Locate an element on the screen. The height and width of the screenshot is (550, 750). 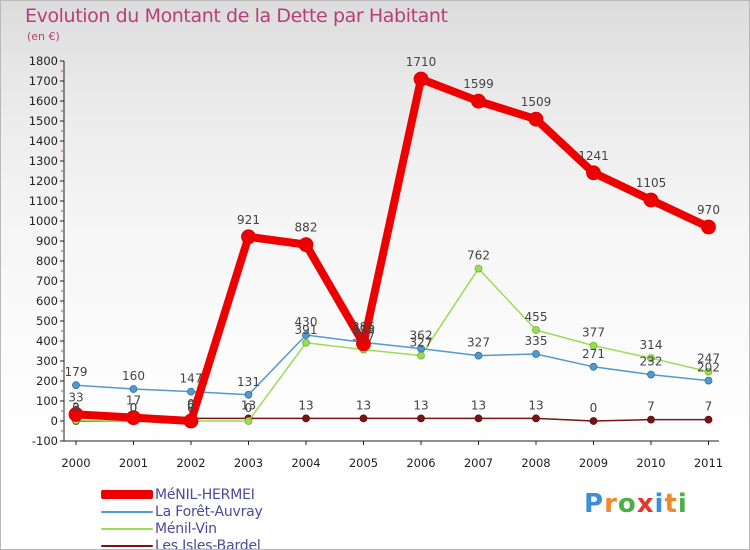
legend-item-la-foret-auvray: La Forêt-Auvray is located at coordinates (182, 511).